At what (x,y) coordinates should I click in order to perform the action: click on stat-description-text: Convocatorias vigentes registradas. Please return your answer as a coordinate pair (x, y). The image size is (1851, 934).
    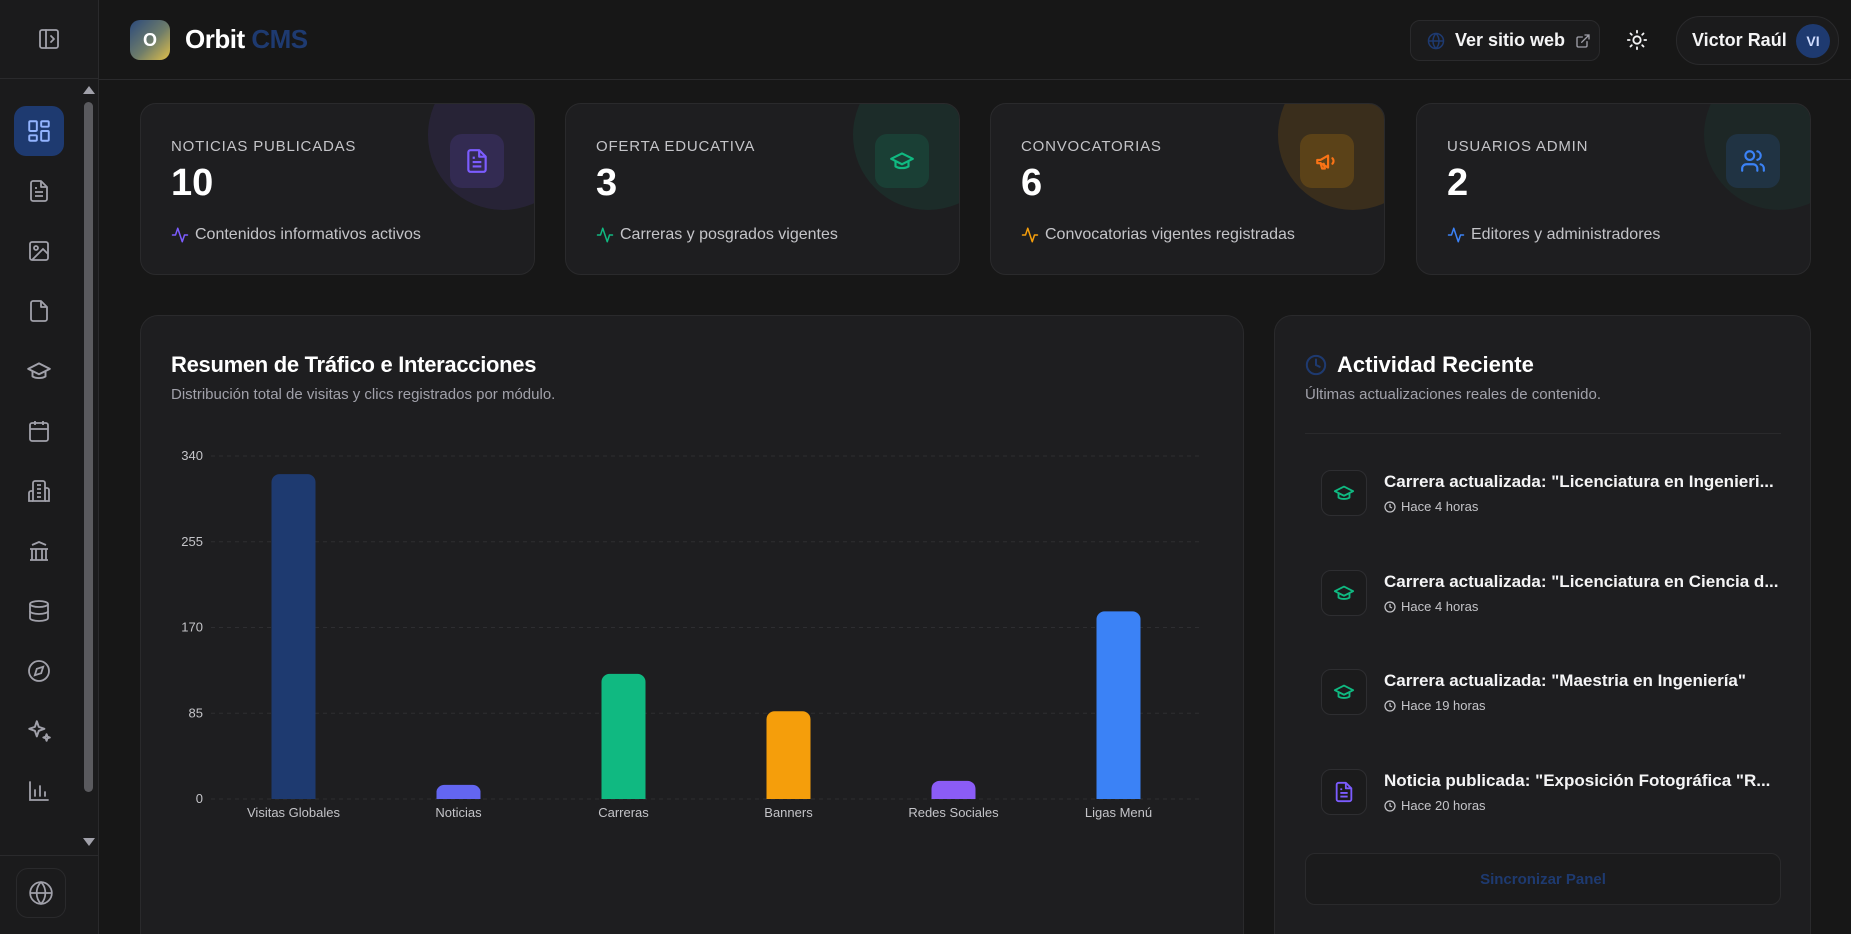
    Looking at the image, I should click on (1170, 234).